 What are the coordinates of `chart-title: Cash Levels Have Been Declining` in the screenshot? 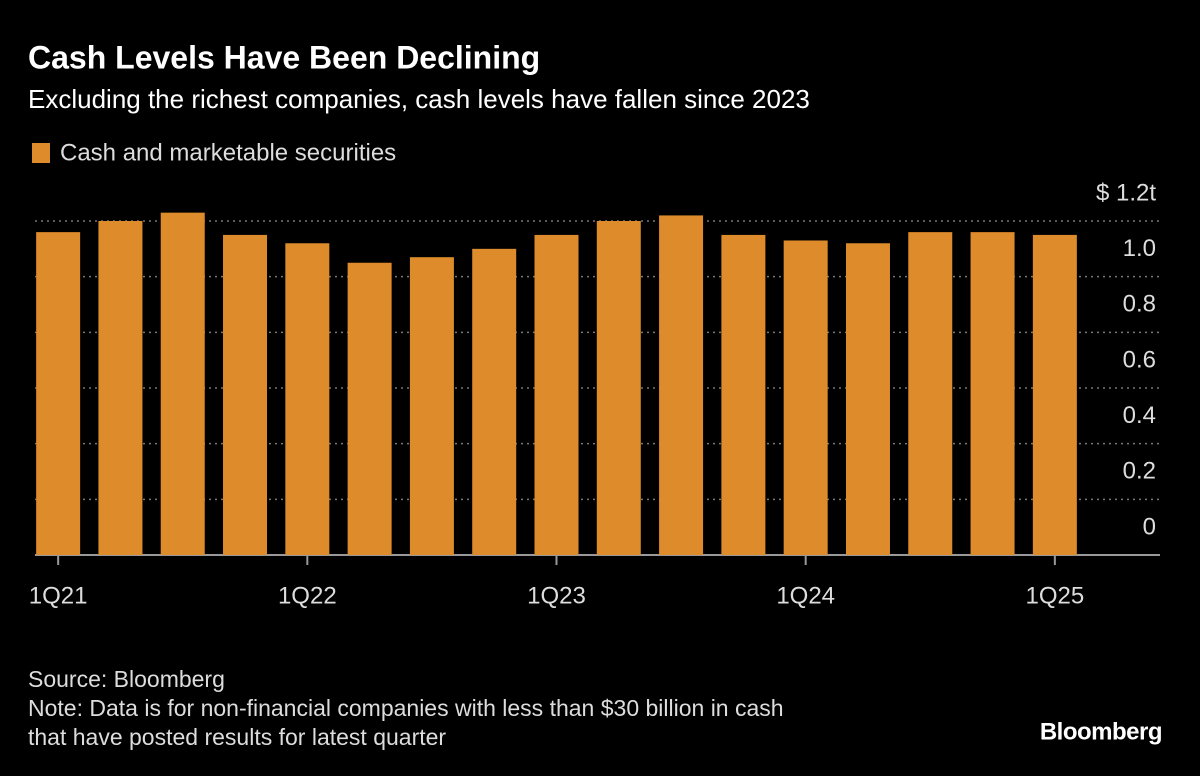 It's located at (284, 57).